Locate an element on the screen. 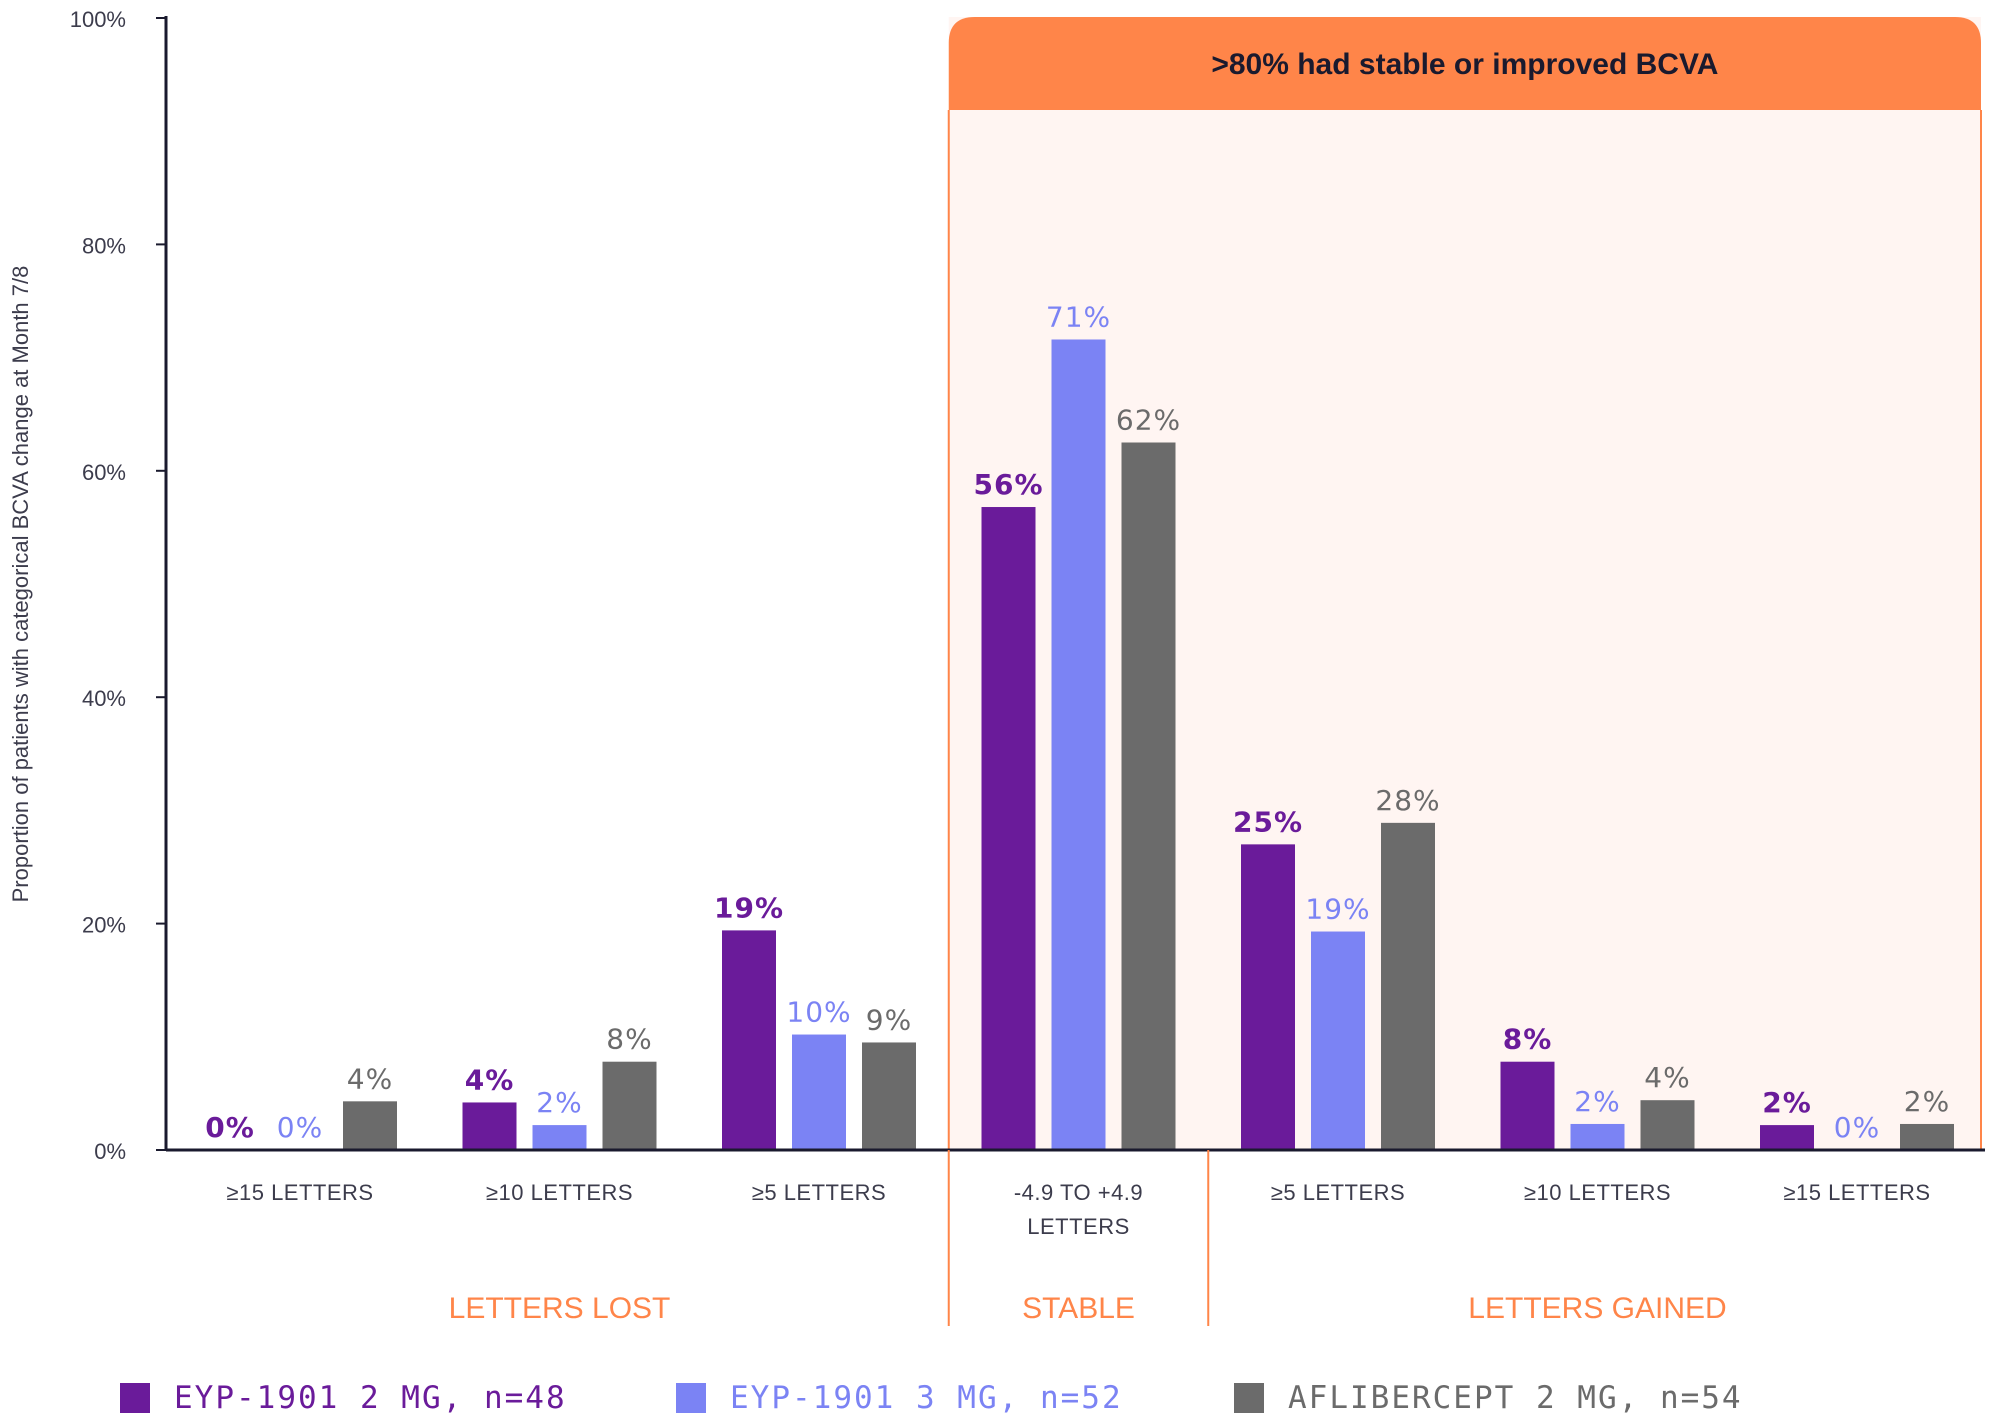  legend-item: AFLIBERCEPT 2 MG, n=54 is located at coordinates (1488, 1398).